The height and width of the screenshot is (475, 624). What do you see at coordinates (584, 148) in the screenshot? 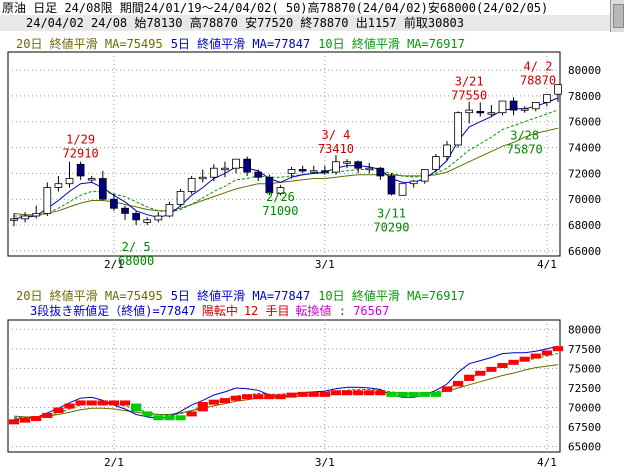
I see `top-y-tick: 74000` at bounding box center [584, 148].